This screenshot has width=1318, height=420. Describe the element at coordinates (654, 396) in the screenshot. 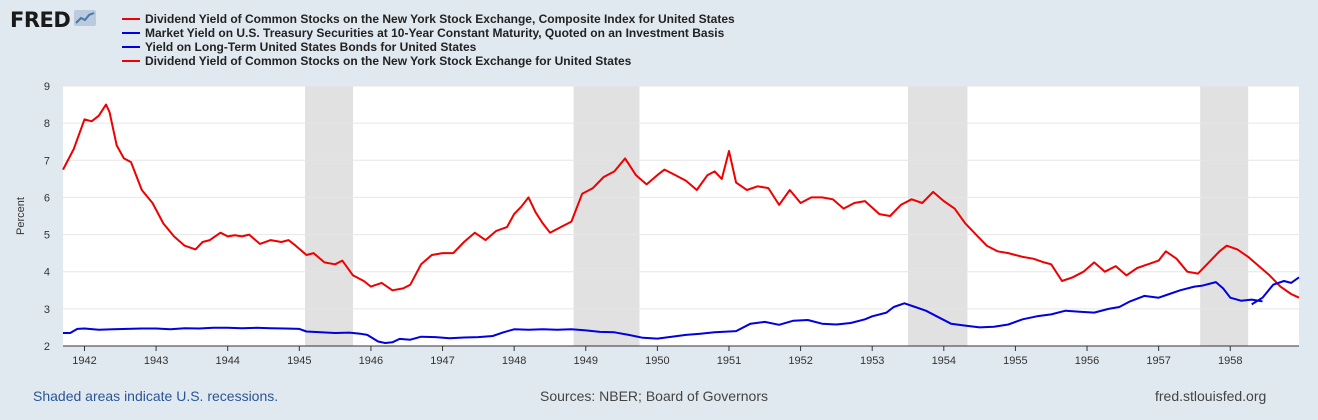

I see `sources-text: Sources: NBER; Board of Governors` at that location.